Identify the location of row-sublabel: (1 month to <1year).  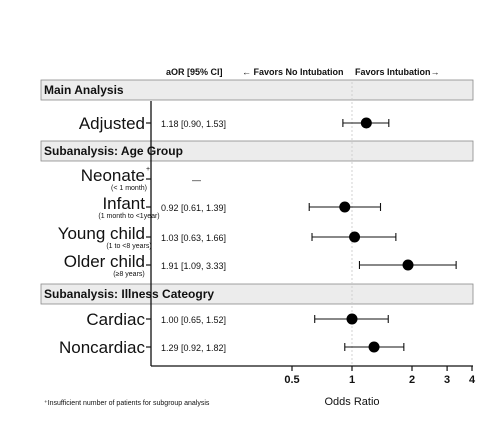
(128, 216).